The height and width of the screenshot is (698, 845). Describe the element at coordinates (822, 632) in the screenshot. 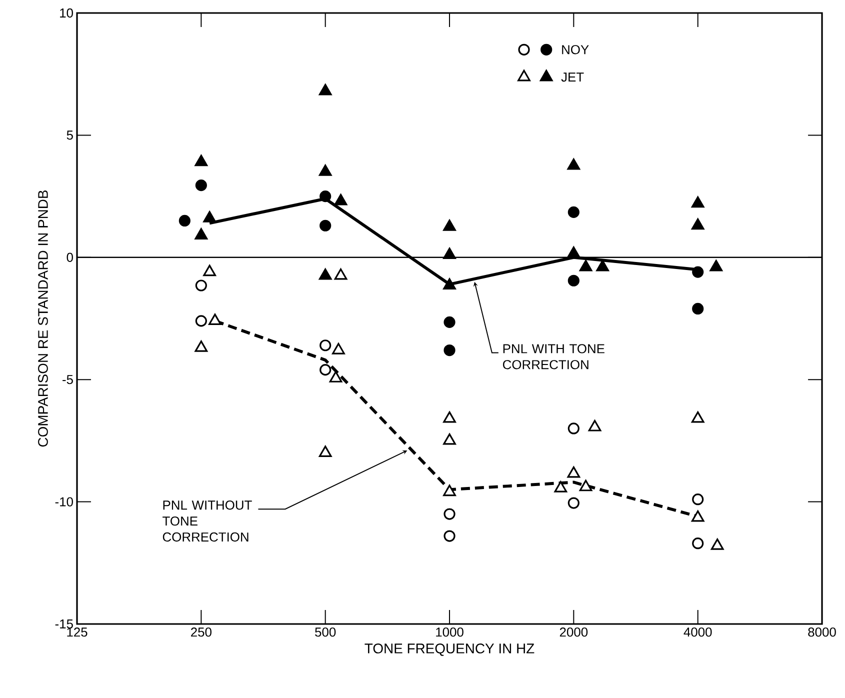

I see `x-tick-label: 8000` at that location.